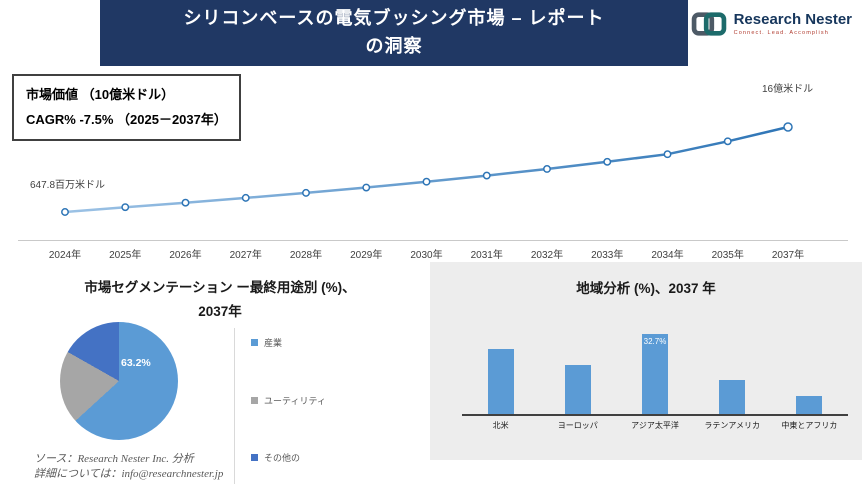 The width and height of the screenshot is (862, 485). Describe the element at coordinates (126, 119) in the screenshot. I see `cagr-label: CAGR% -7.5% （2025－2037年）` at that location.